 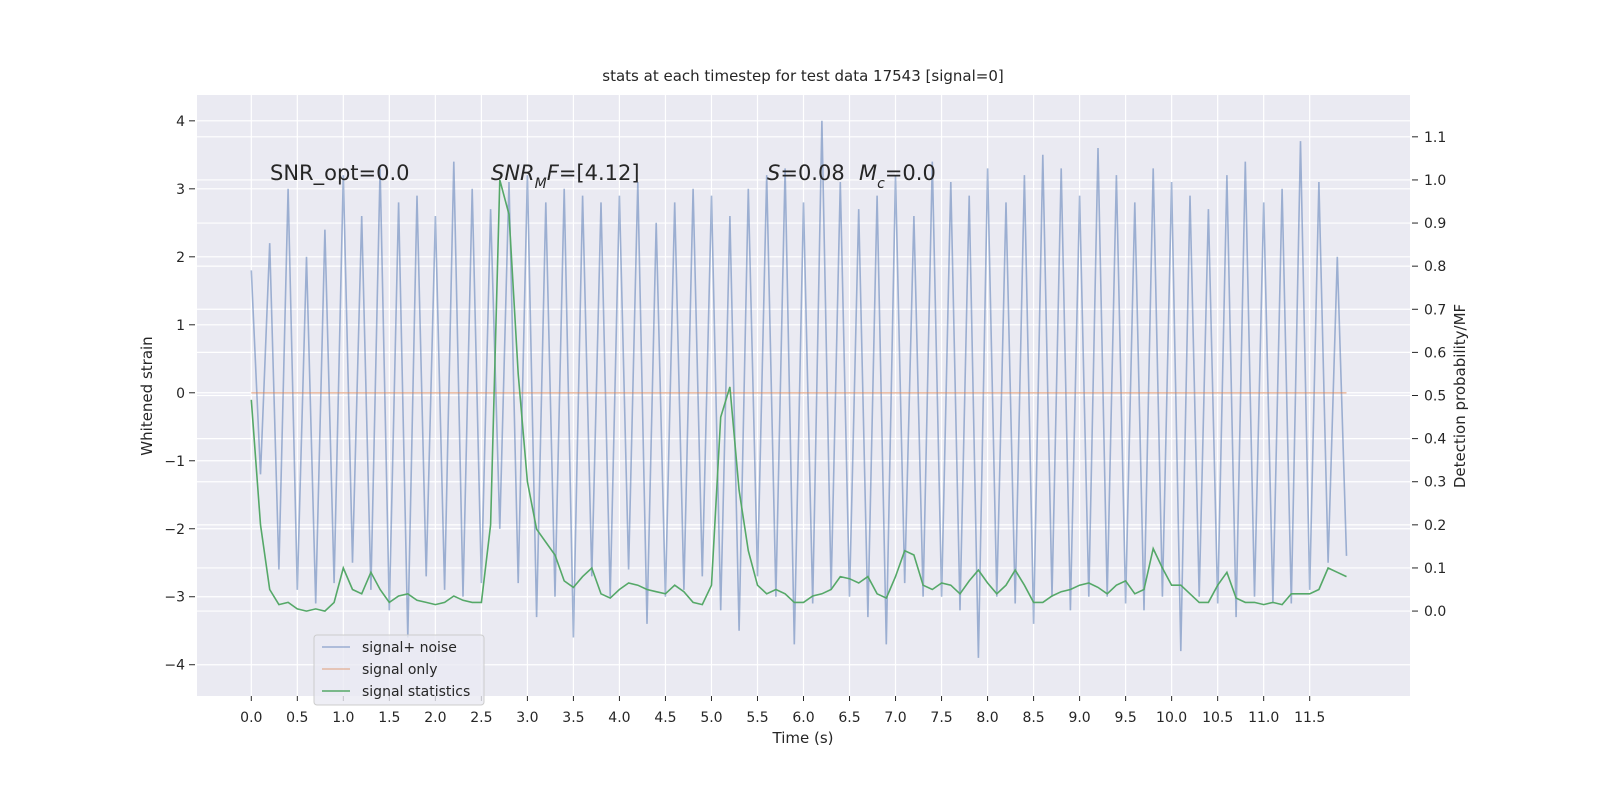 I want to click on annotation-part: F, so click(x=553, y=173).